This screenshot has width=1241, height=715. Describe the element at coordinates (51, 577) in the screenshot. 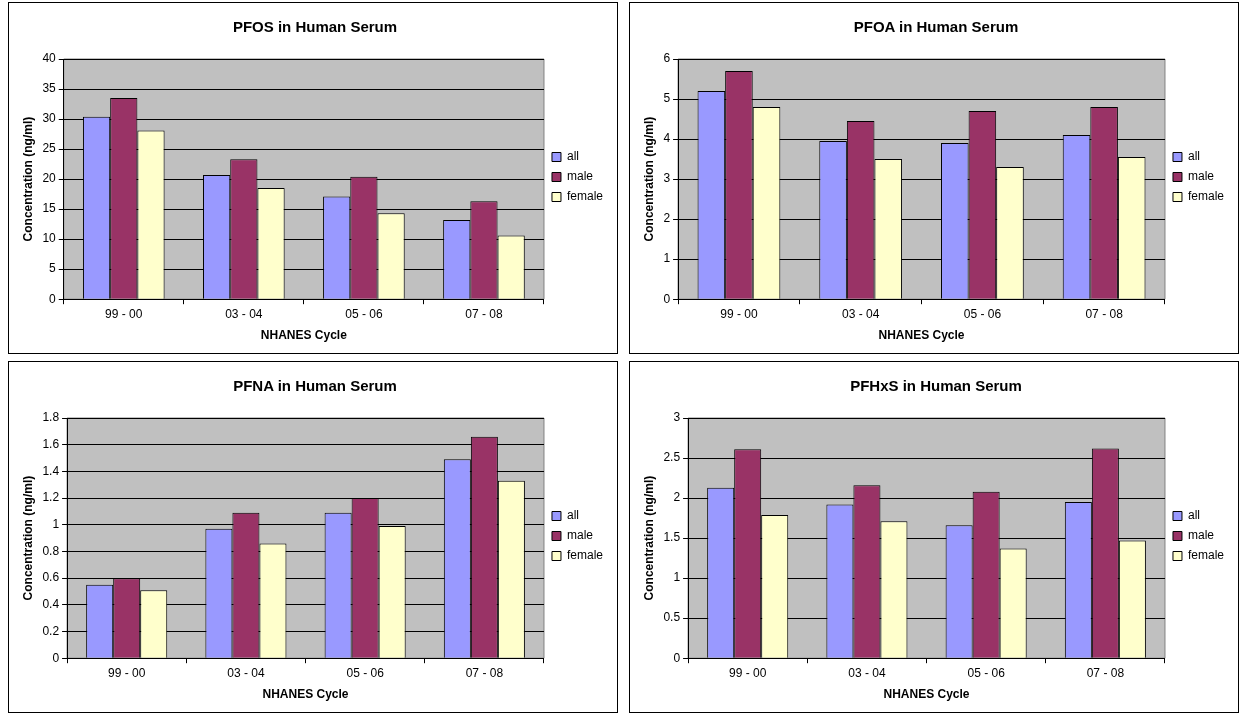

I see `y-tick-label: 0.6` at that location.